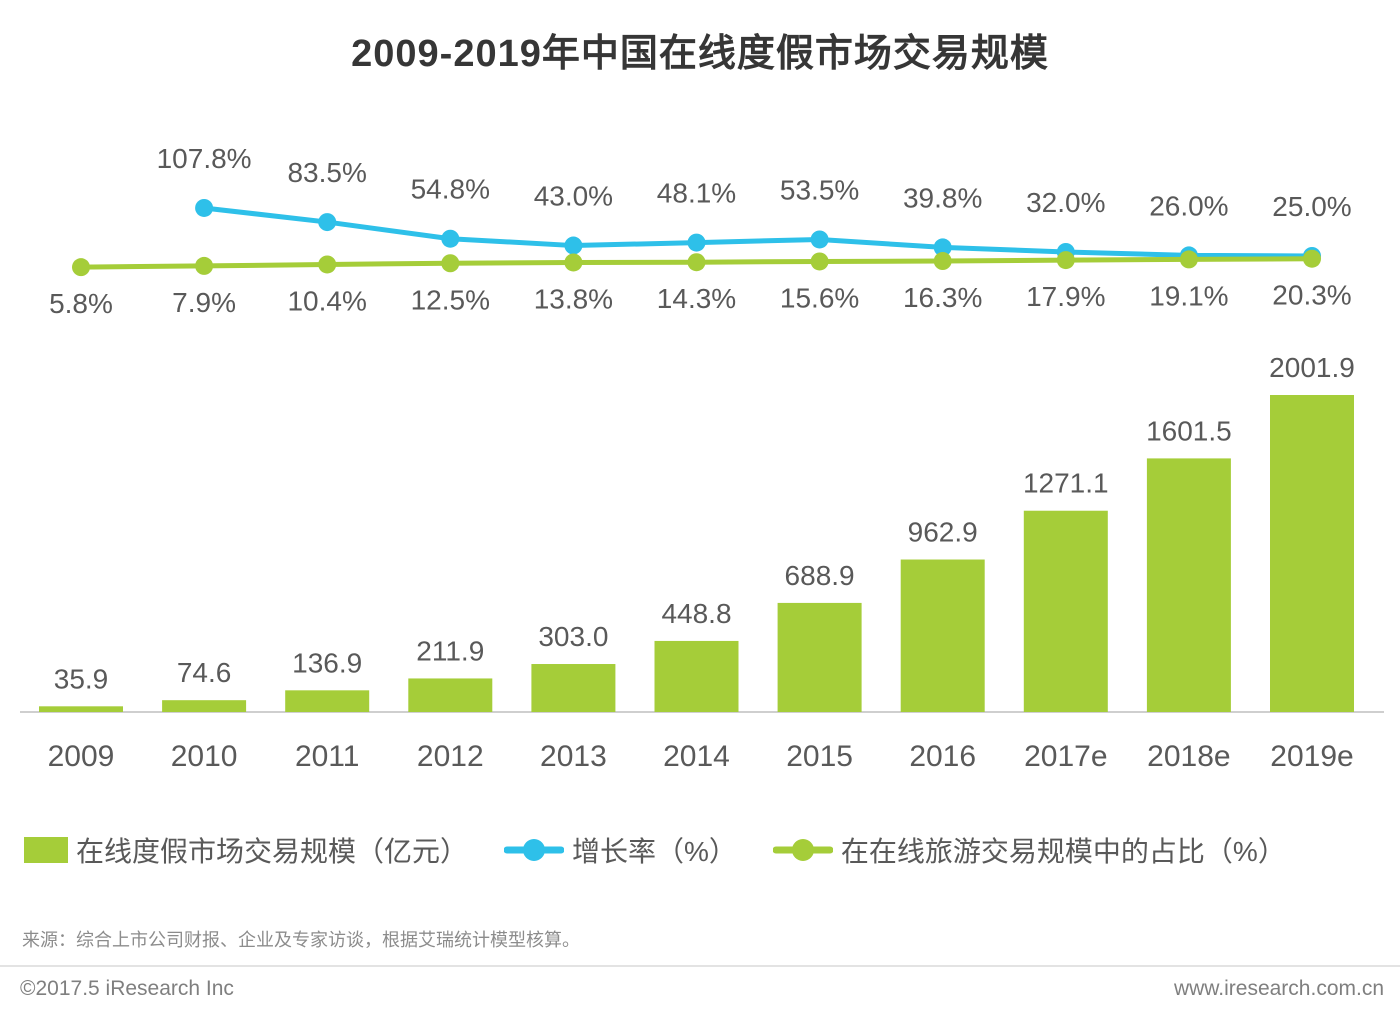  What do you see at coordinates (272, 851) in the screenshot?
I see `legend-label: 在线度假市场交易规模（亿元）` at bounding box center [272, 851].